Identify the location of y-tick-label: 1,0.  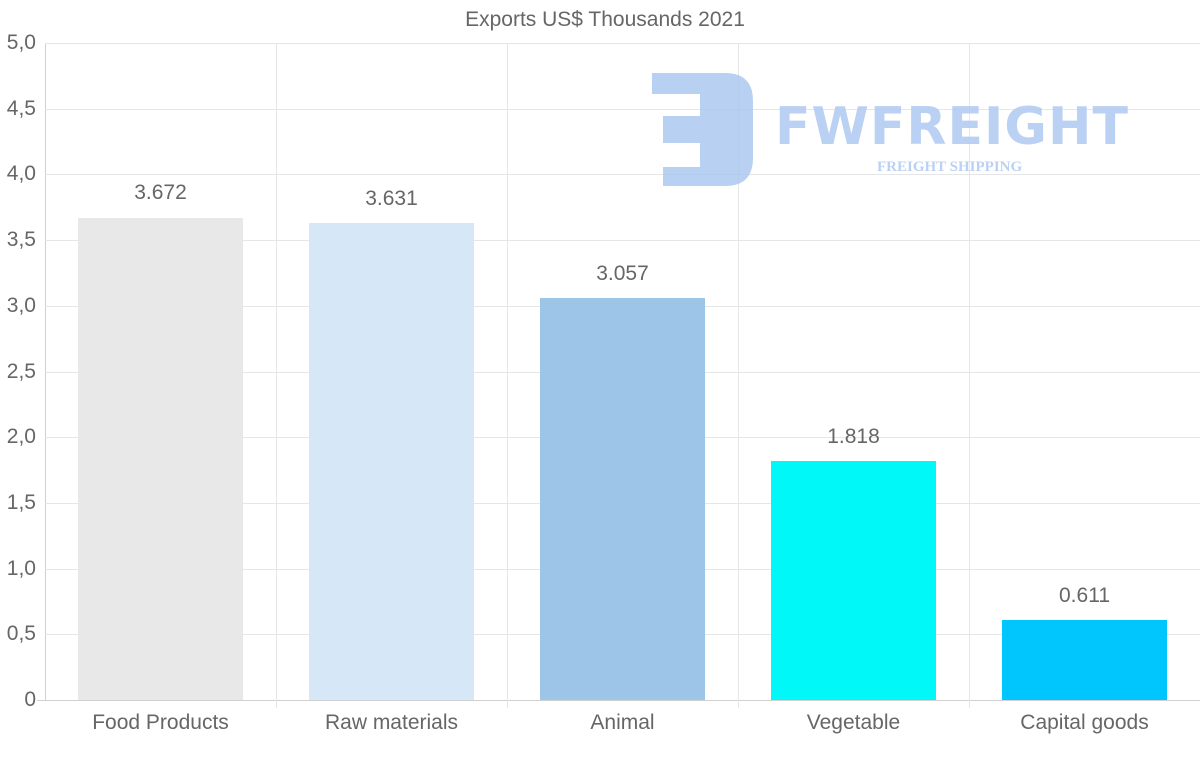
(21, 568).